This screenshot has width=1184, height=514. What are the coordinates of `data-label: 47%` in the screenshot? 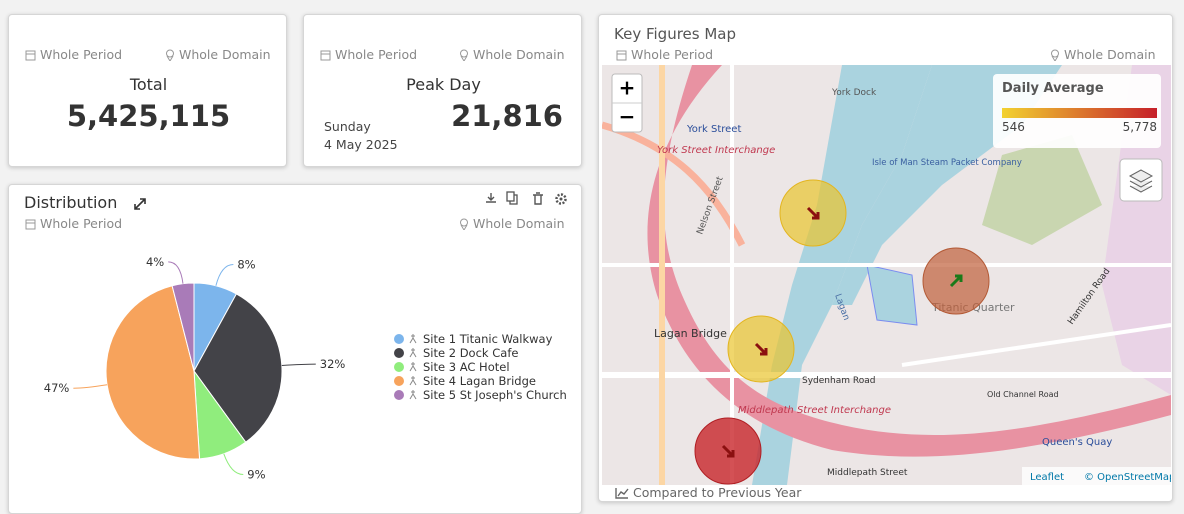 It's located at (57, 388).